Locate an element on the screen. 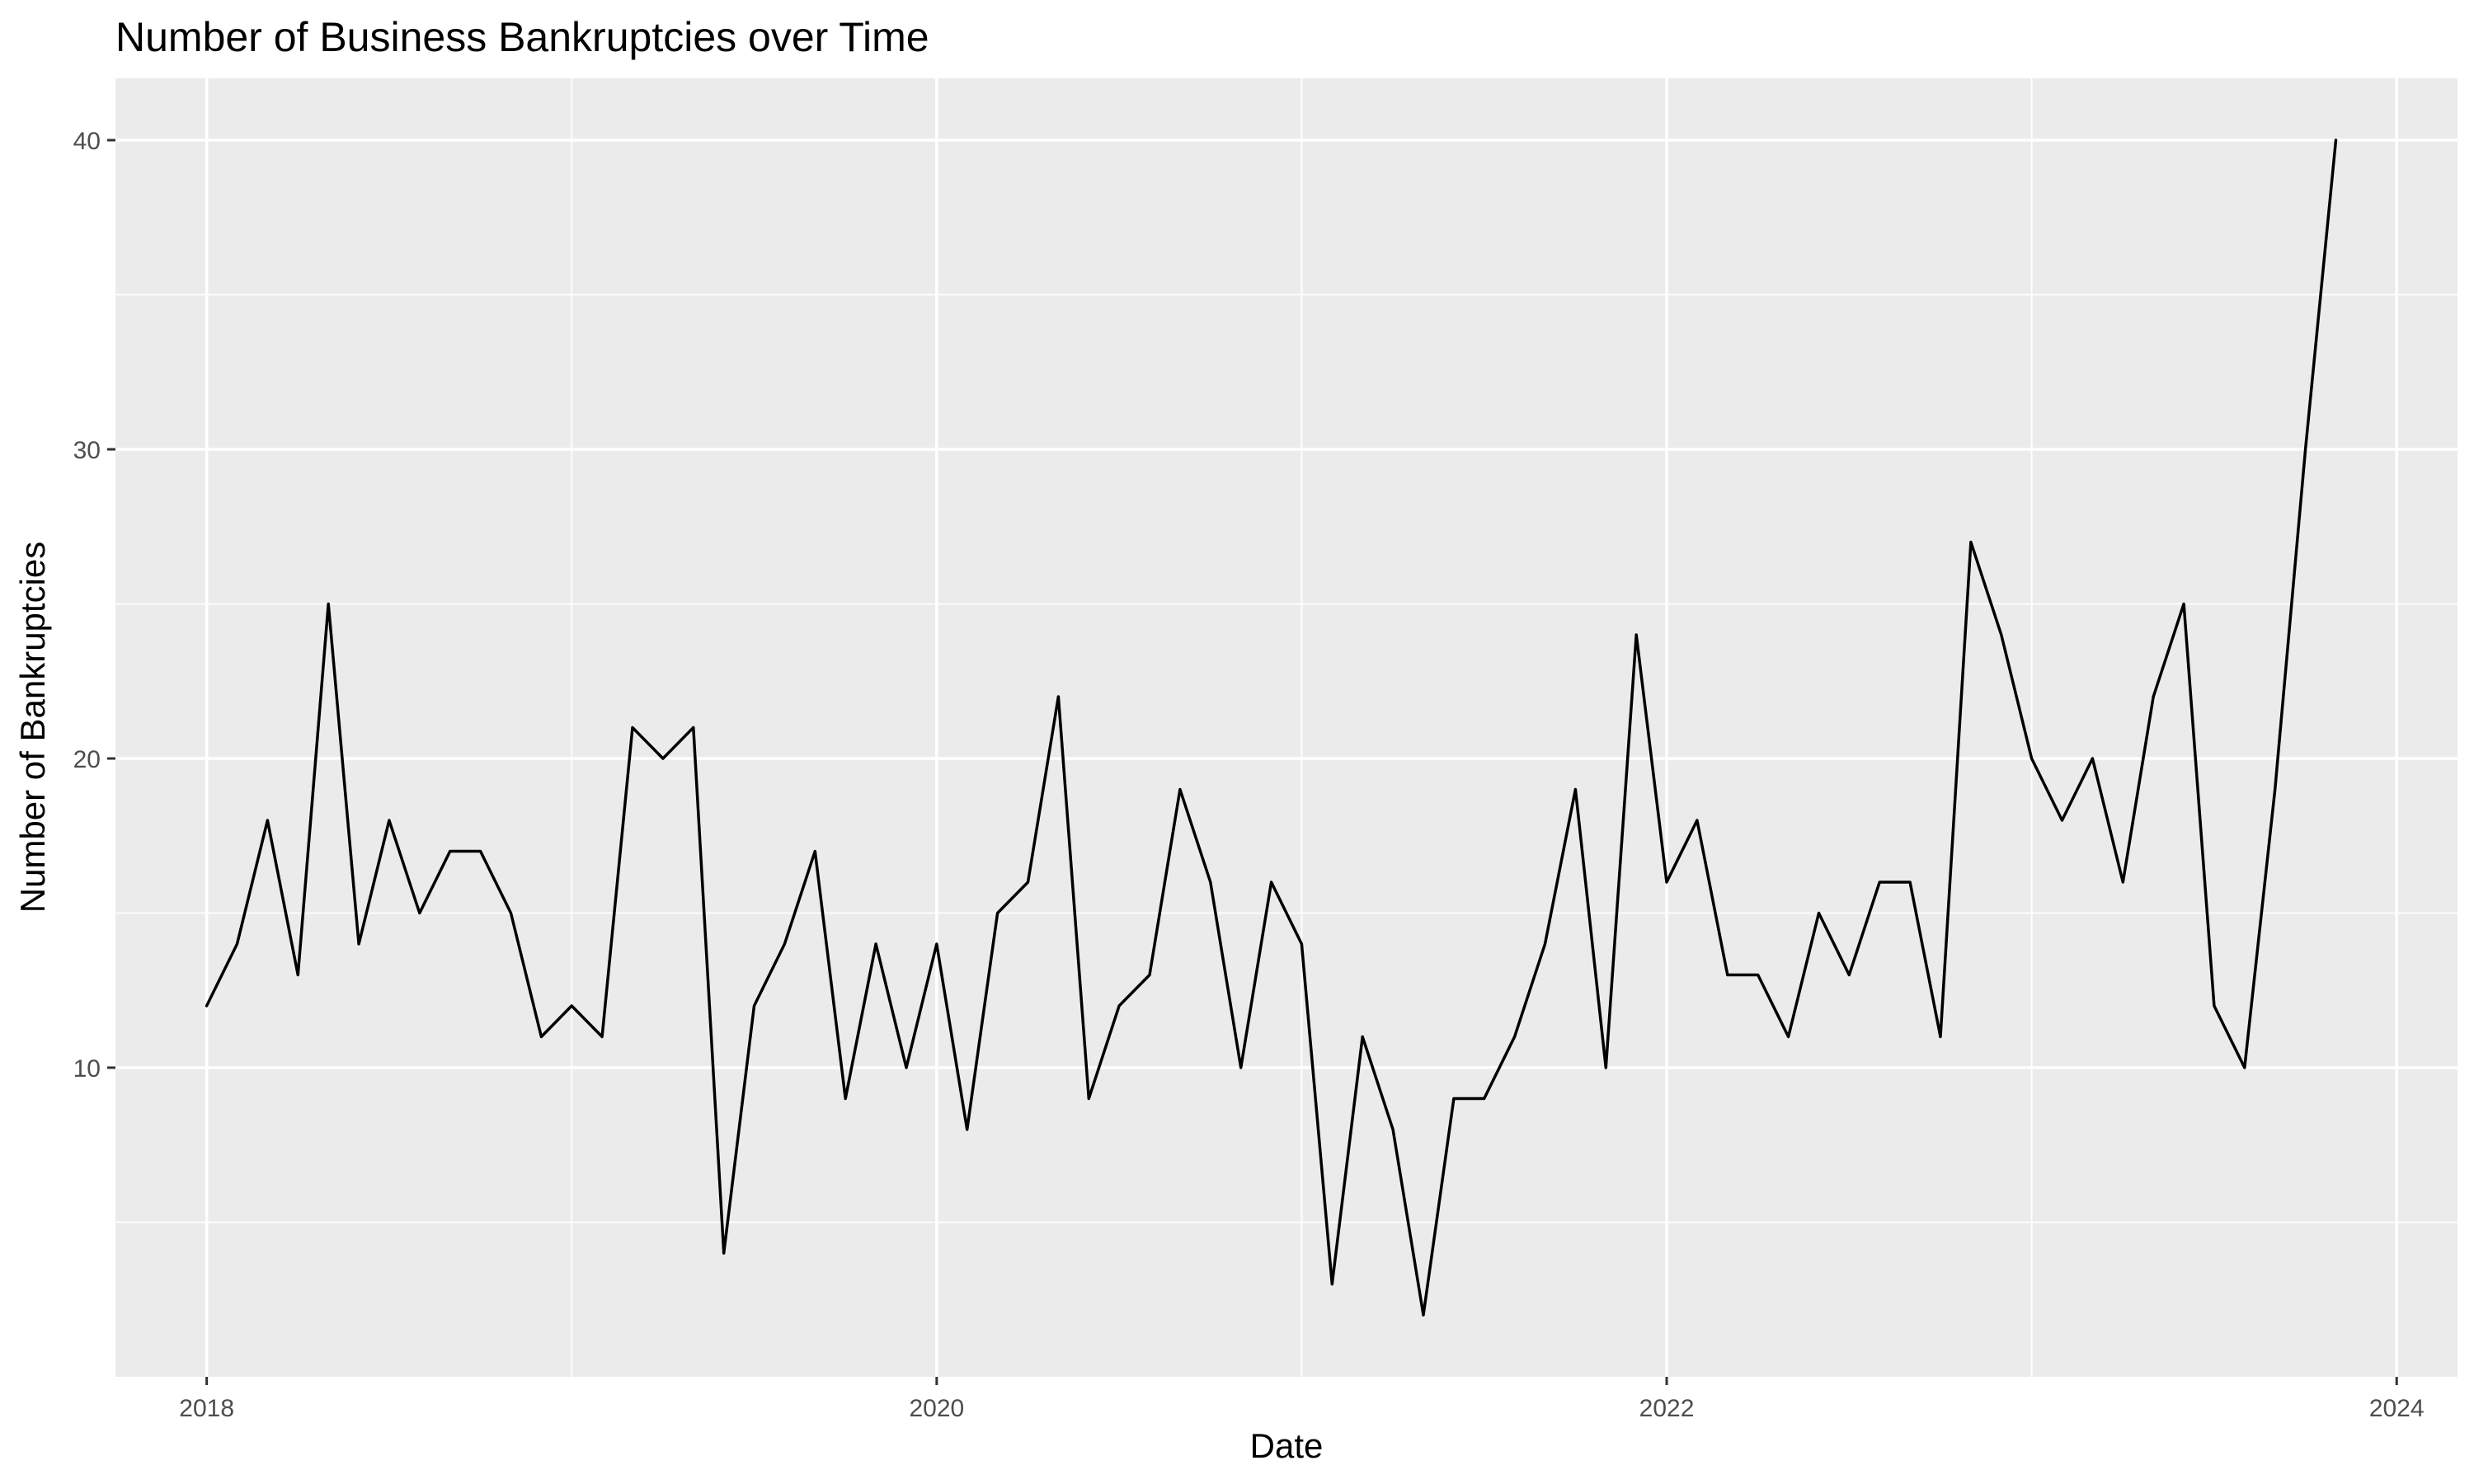 This screenshot has height=1484, width=2474. x-tick-label: 2024 is located at coordinates (2397, 1408).